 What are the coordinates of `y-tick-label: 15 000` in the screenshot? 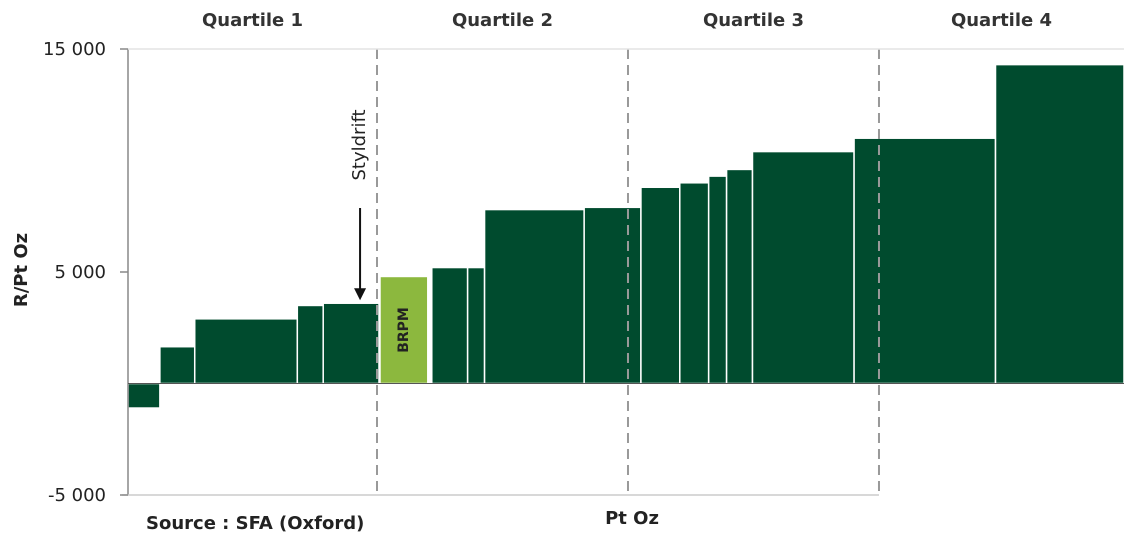 It's located at (74, 49).